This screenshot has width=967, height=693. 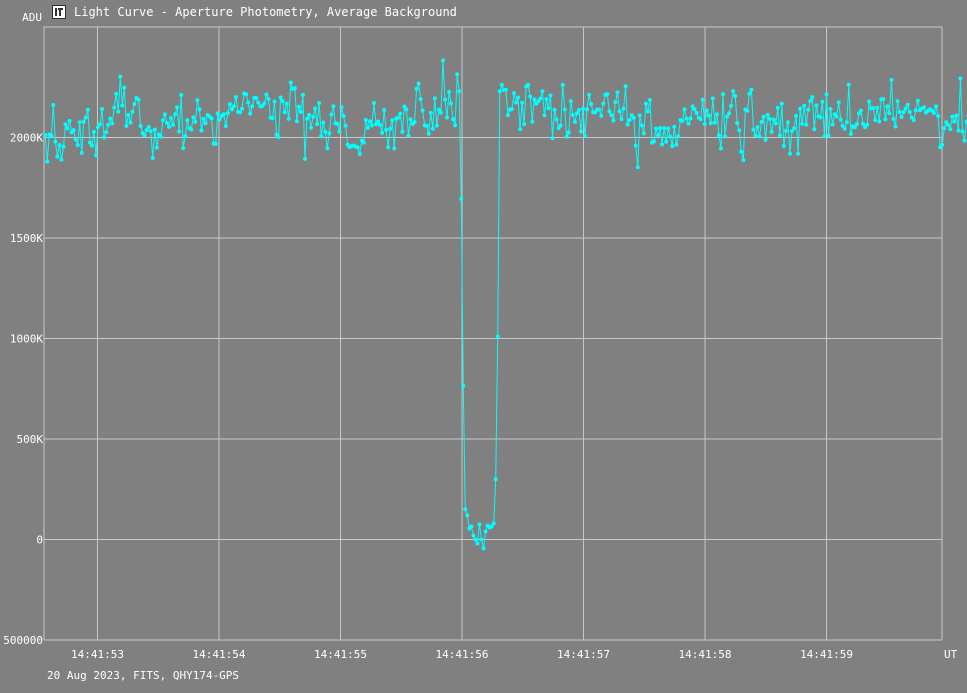 I want to click on light-curve-app-icon, so click(x=59, y=12).